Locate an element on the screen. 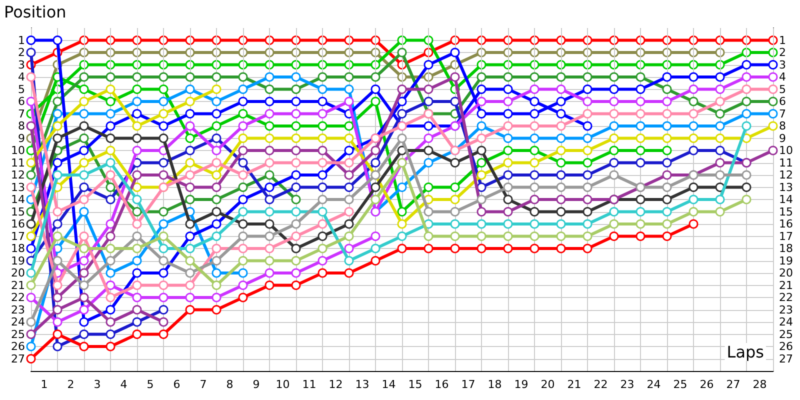 Image resolution: width=800 pixels, height=400 pixels. x-axis-title: Laps is located at coordinates (745, 352).